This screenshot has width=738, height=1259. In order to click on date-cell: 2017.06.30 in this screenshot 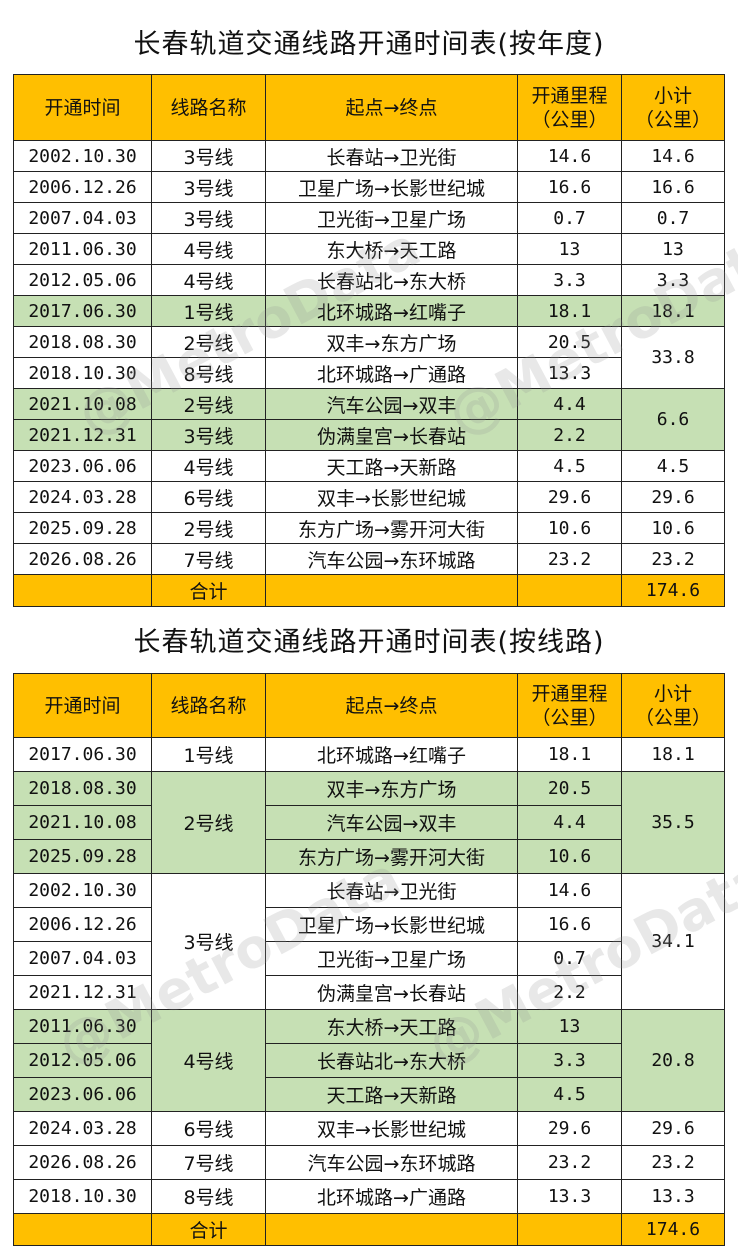, I will do `click(82, 311)`.